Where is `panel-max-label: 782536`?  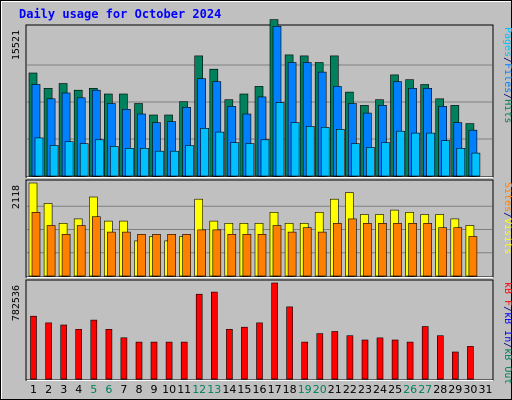
panel-max-label: 782536 is located at coordinates (16, 303).